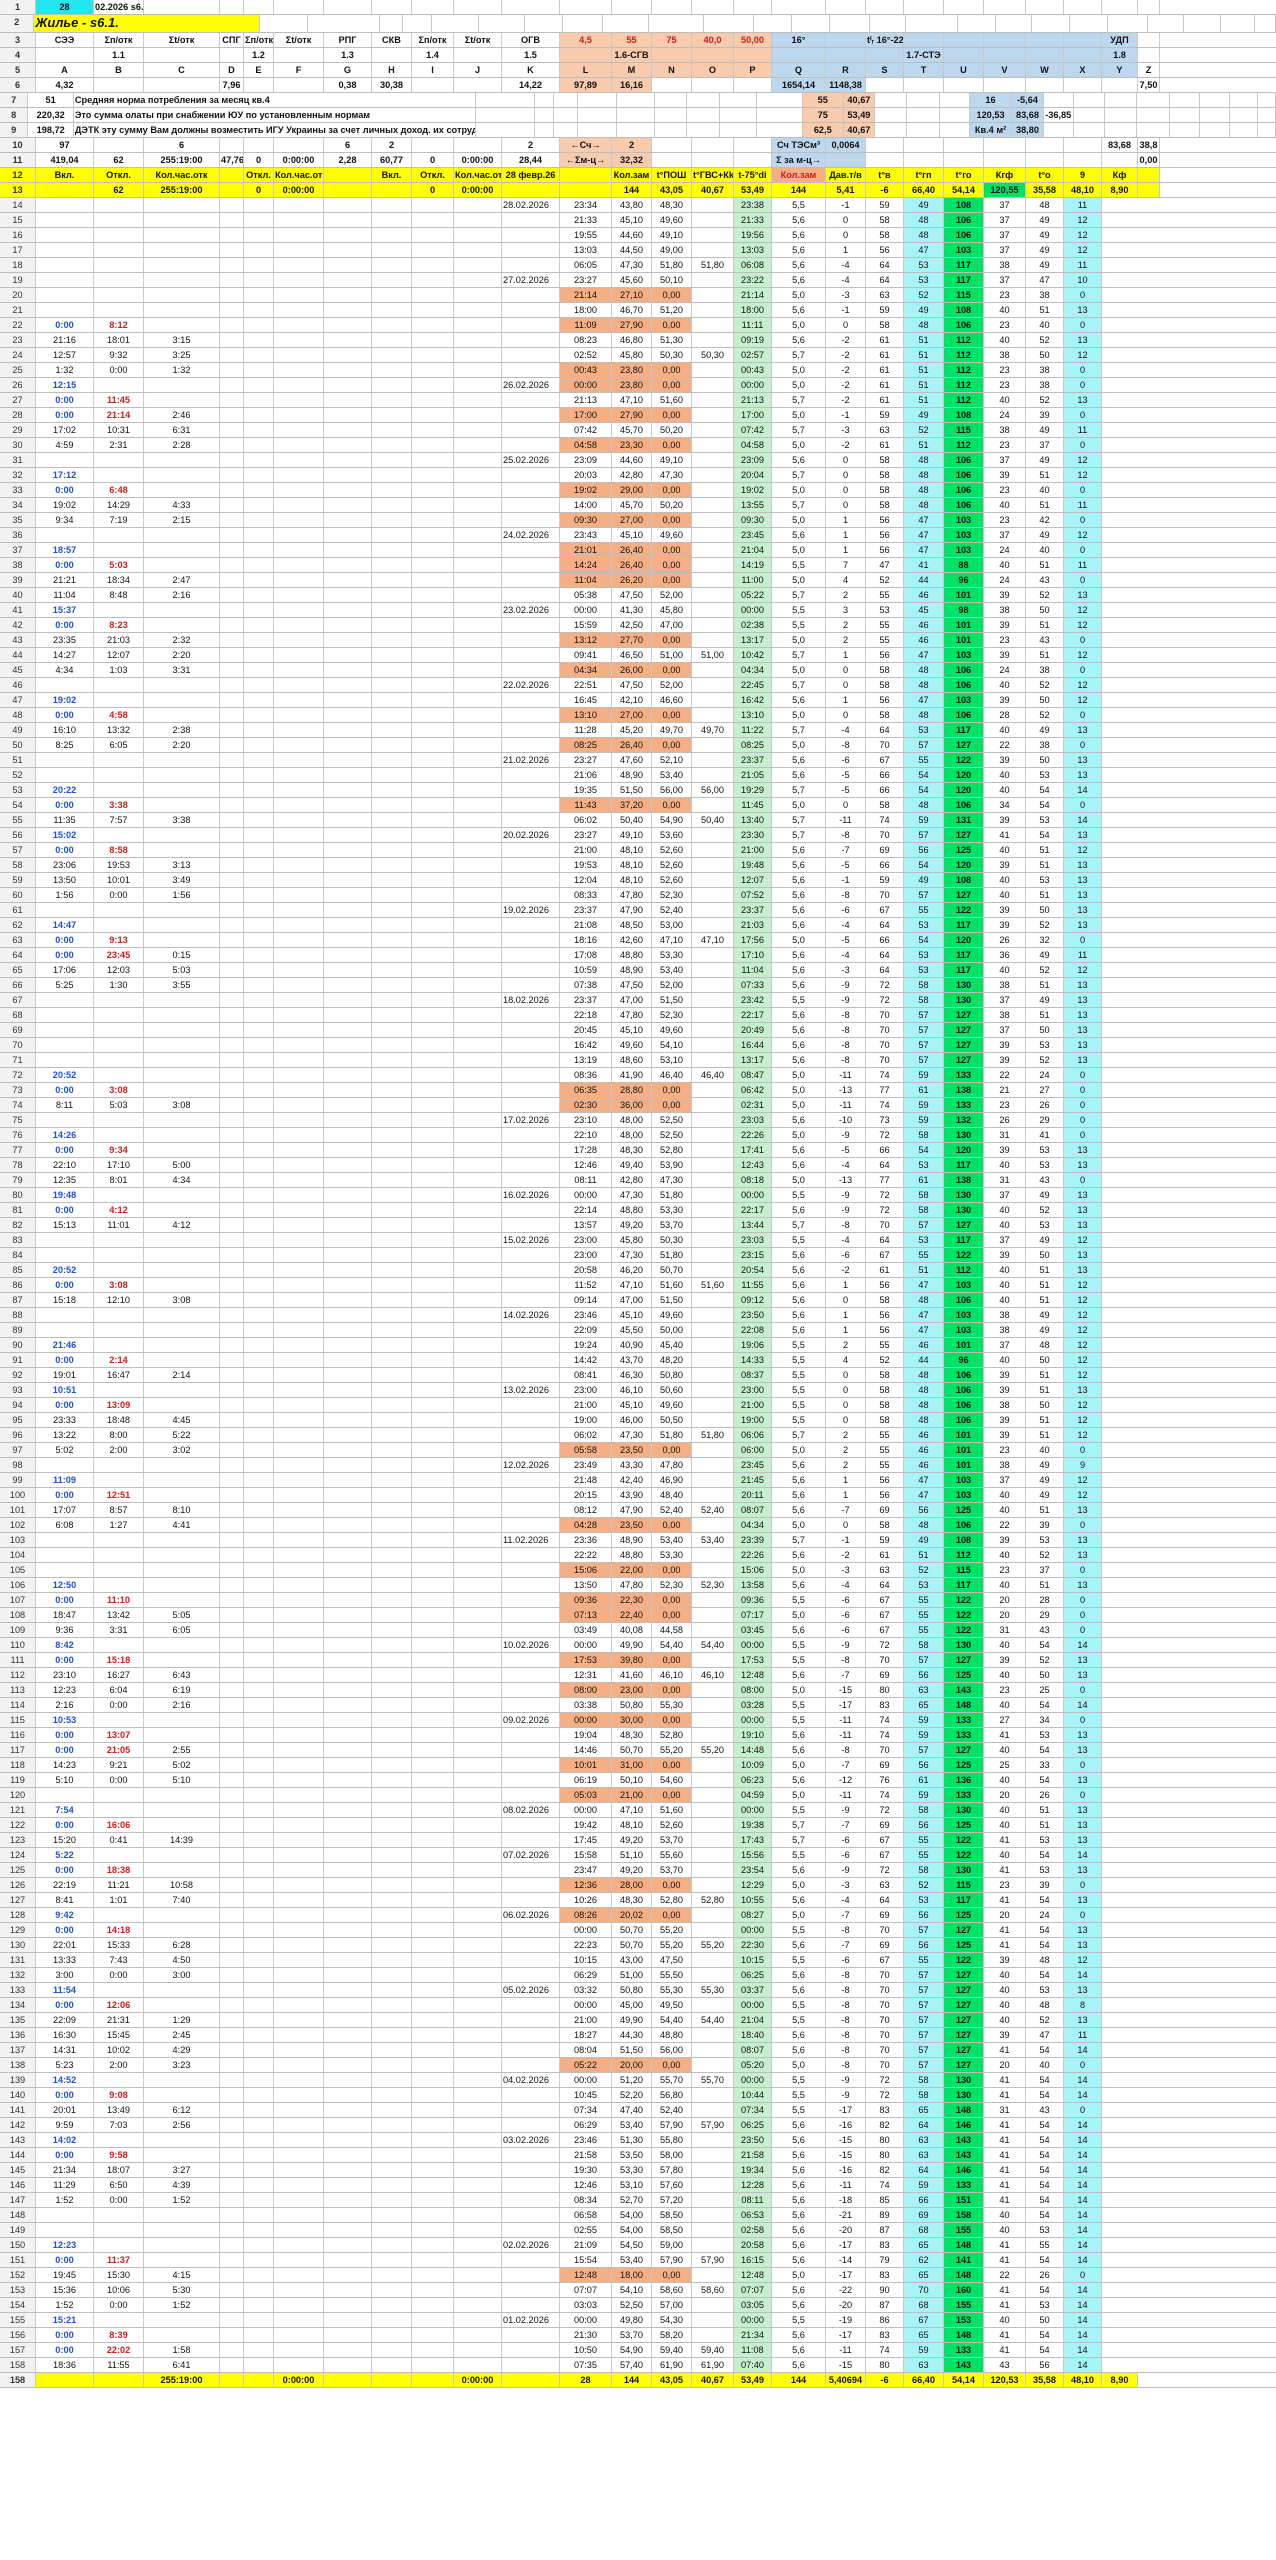 The height and width of the screenshot is (2560, 1276). I want to click on cell: 51, so click(1045, 895).